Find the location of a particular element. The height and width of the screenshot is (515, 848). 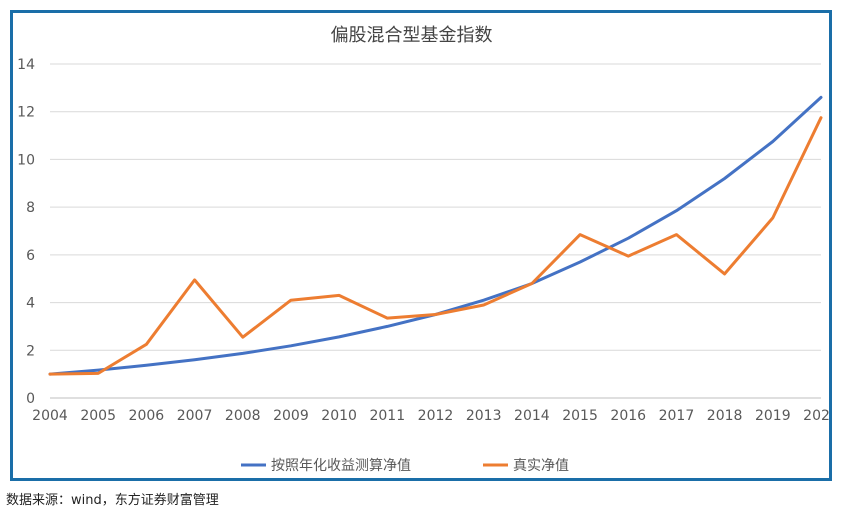

legend-label-2: 真实净值 is located at coordinates (541, 466).